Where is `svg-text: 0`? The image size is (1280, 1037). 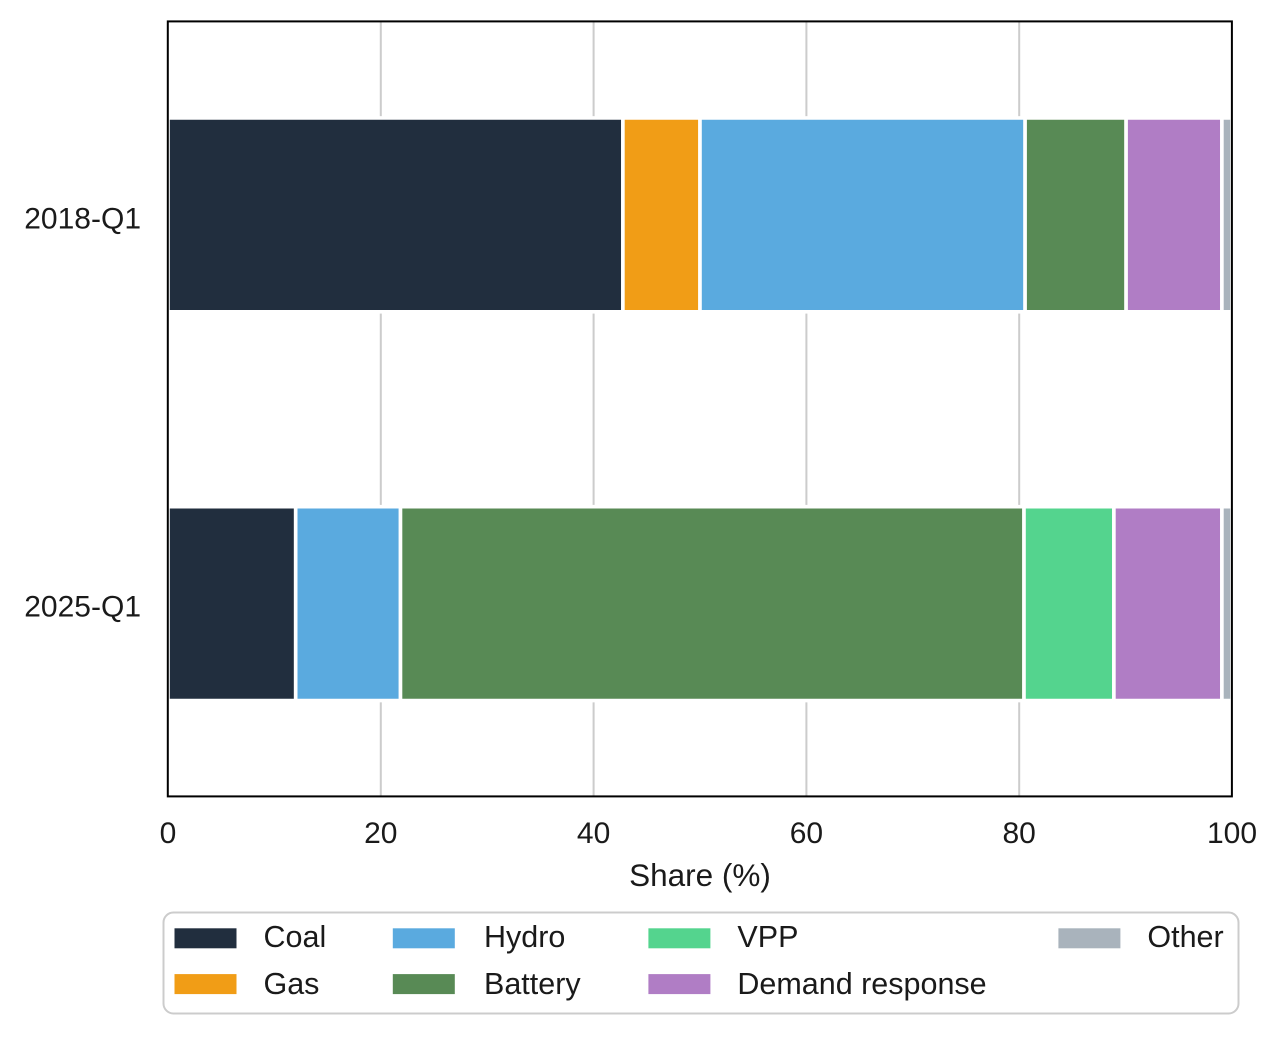
svg-text: 0 is located at coordinates (168, 833).